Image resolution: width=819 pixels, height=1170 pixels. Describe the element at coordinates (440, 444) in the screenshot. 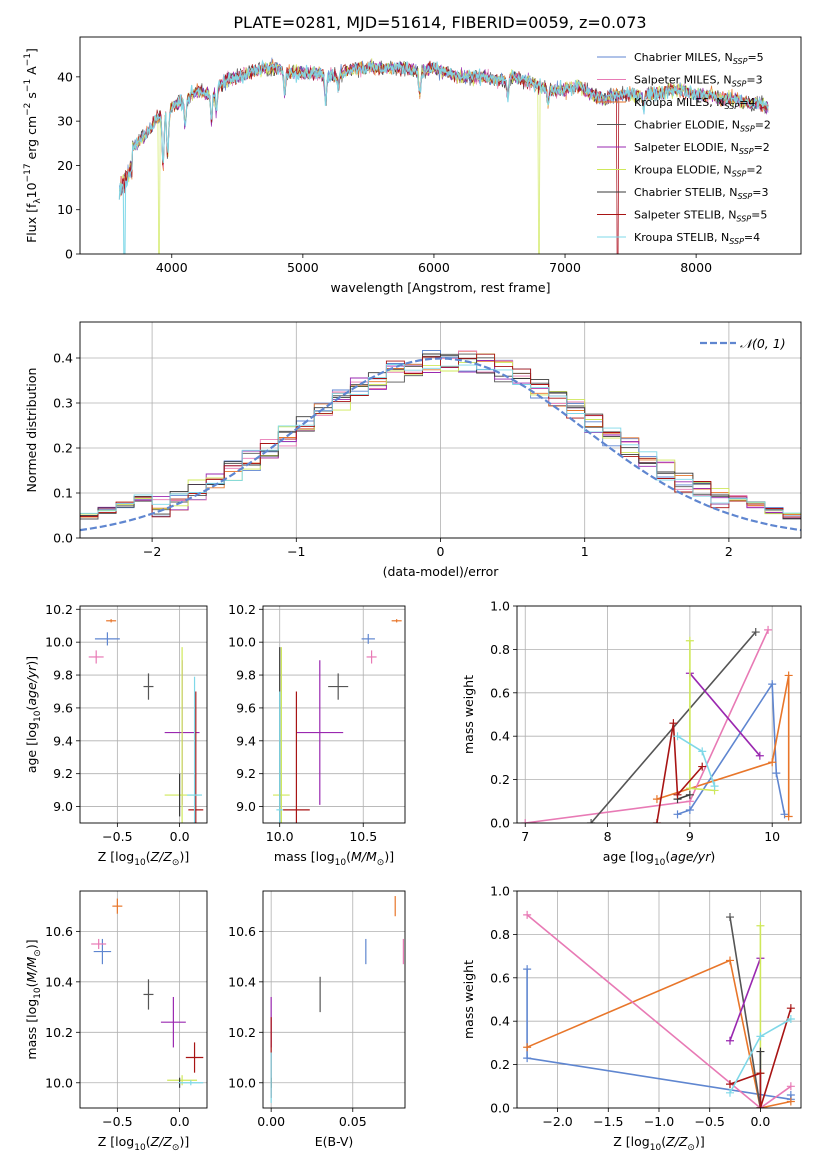

I see `gaussian-curve` at that location.